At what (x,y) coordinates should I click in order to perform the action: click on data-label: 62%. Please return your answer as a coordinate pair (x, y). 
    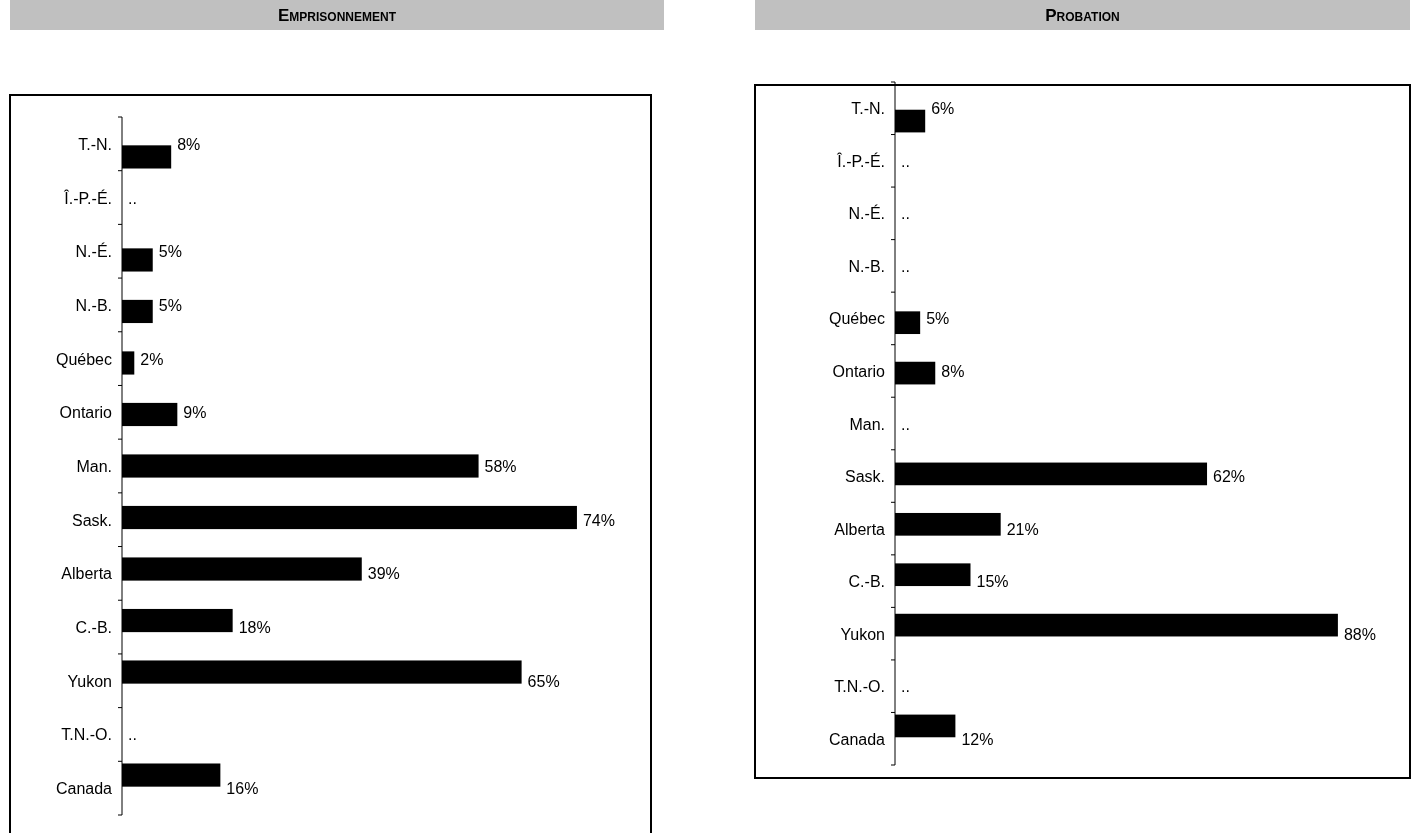
    Looking at the image, I should click on (1229, 477).